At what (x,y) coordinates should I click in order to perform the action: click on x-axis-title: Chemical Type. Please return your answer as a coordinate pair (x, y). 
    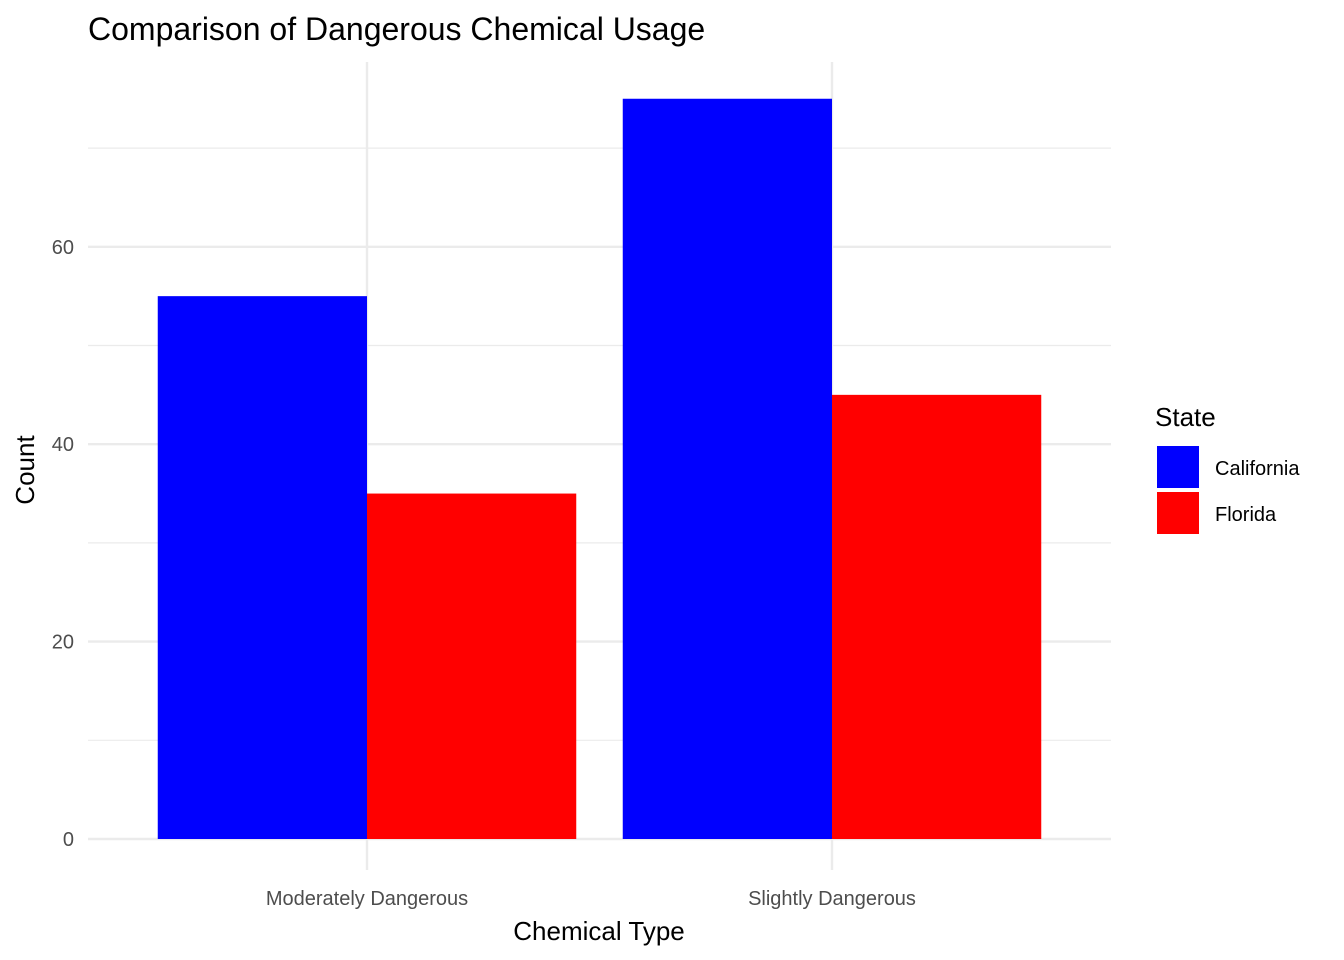
    Looking at the image, I should click on (599, 931).